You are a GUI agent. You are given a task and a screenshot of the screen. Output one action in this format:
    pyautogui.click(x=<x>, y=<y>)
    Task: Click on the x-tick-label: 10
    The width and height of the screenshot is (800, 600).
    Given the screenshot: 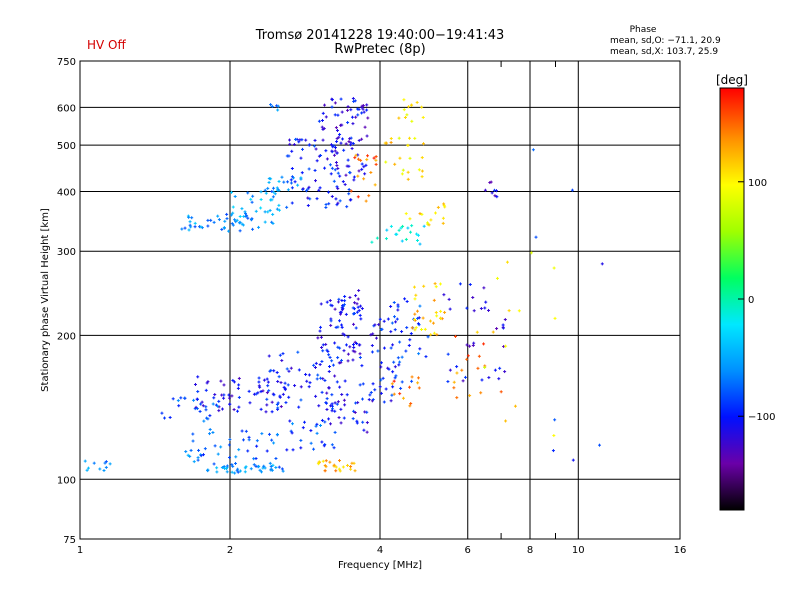 What is the action you would take?
    pyautogui.click(x=578, y=550)
    